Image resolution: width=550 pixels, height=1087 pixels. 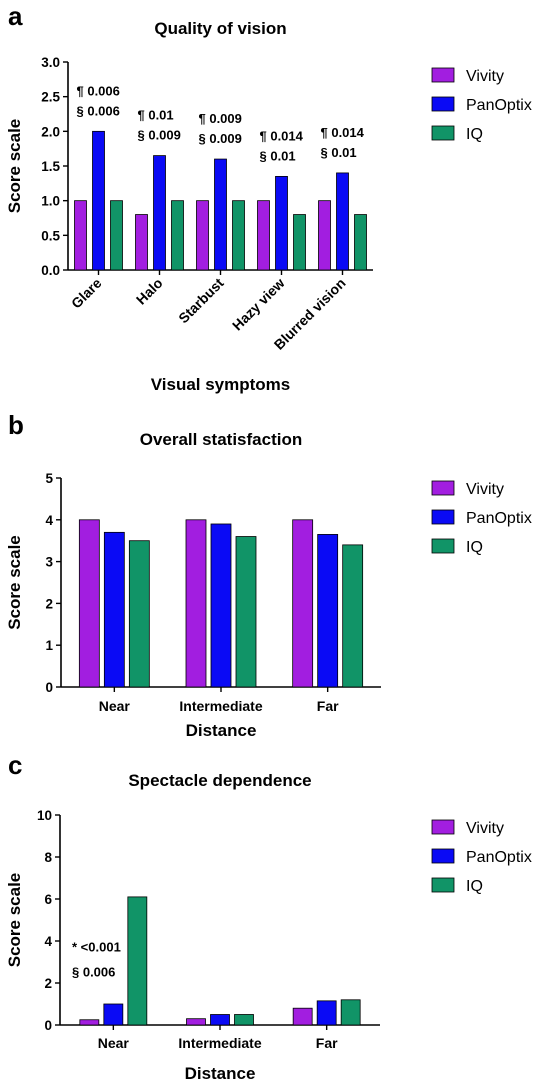 I want to click on bar-vivity-blurred-vision, so click(x=324, y=235).